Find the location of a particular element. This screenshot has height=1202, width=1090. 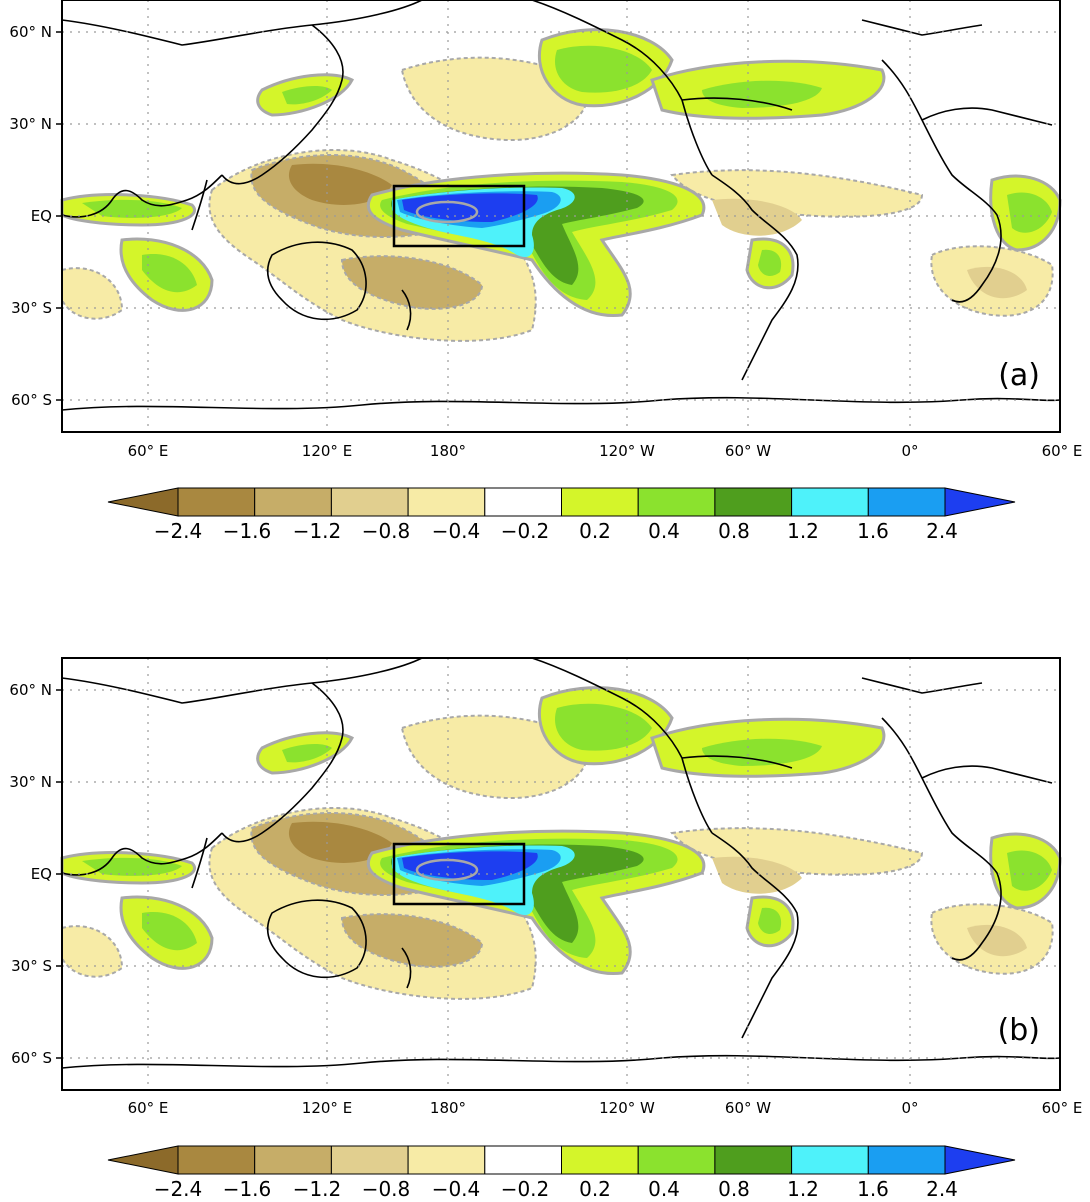

panel-label: (a) is located at coordinates (1019, 375).